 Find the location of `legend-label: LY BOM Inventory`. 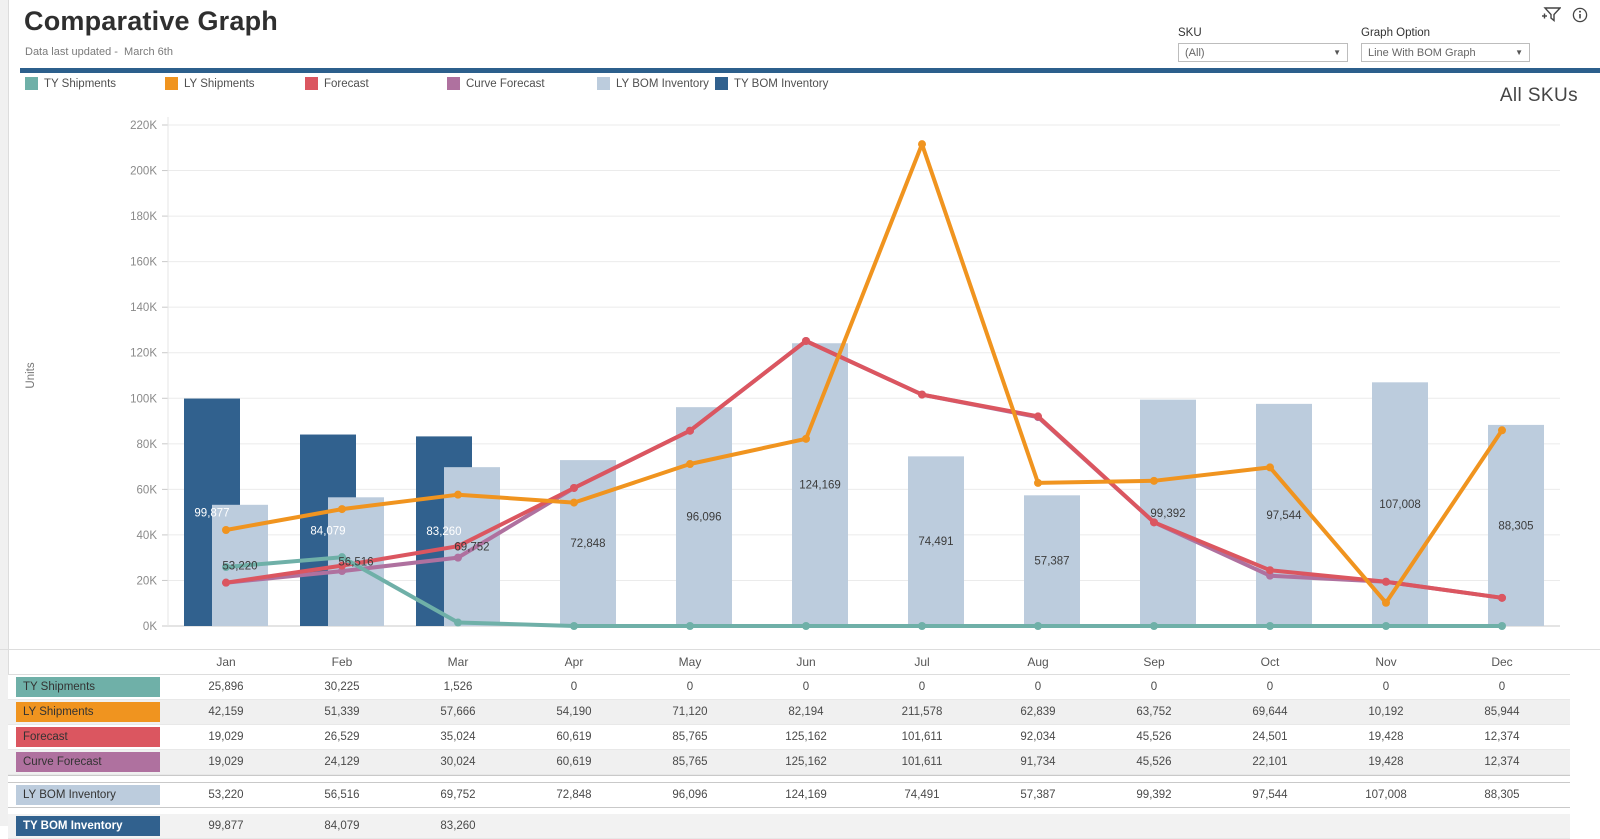

legend-label: LY BOM Inventory is located at coordinates (662, 83).